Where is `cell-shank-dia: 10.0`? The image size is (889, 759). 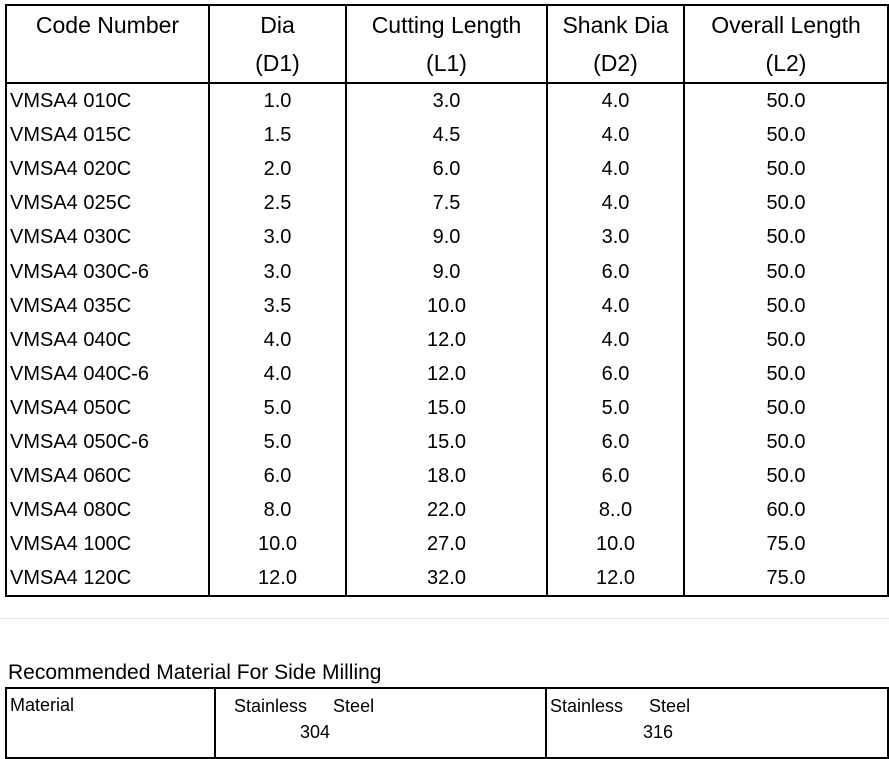
cell-shank-dia: 10.0 is located at coordinates (615, 544).